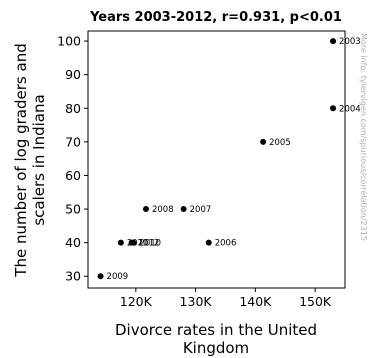  I want to click on point-label-2007: 2007, so click(201, 210).